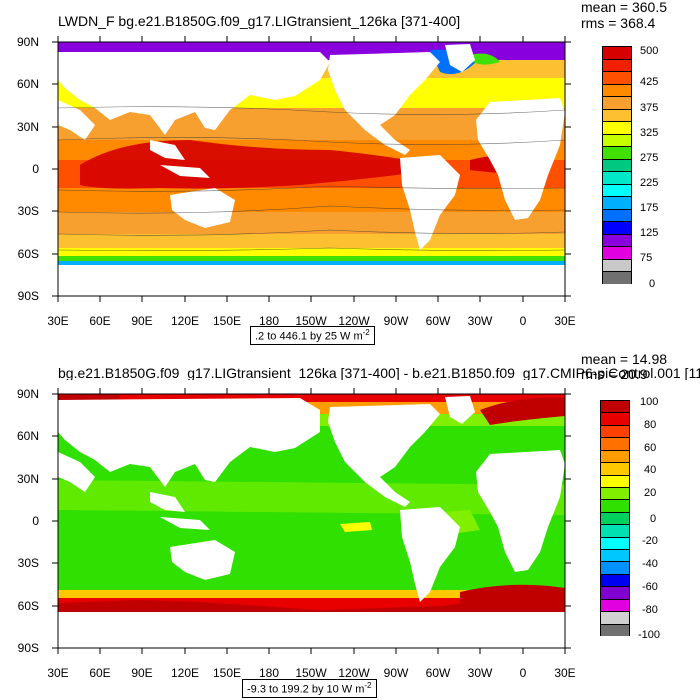 The height and width of the screenshot is (700, 700). Describe the element at coordinates (649, 208) in the screenshot. I see `cb1-label: 175` at that location.